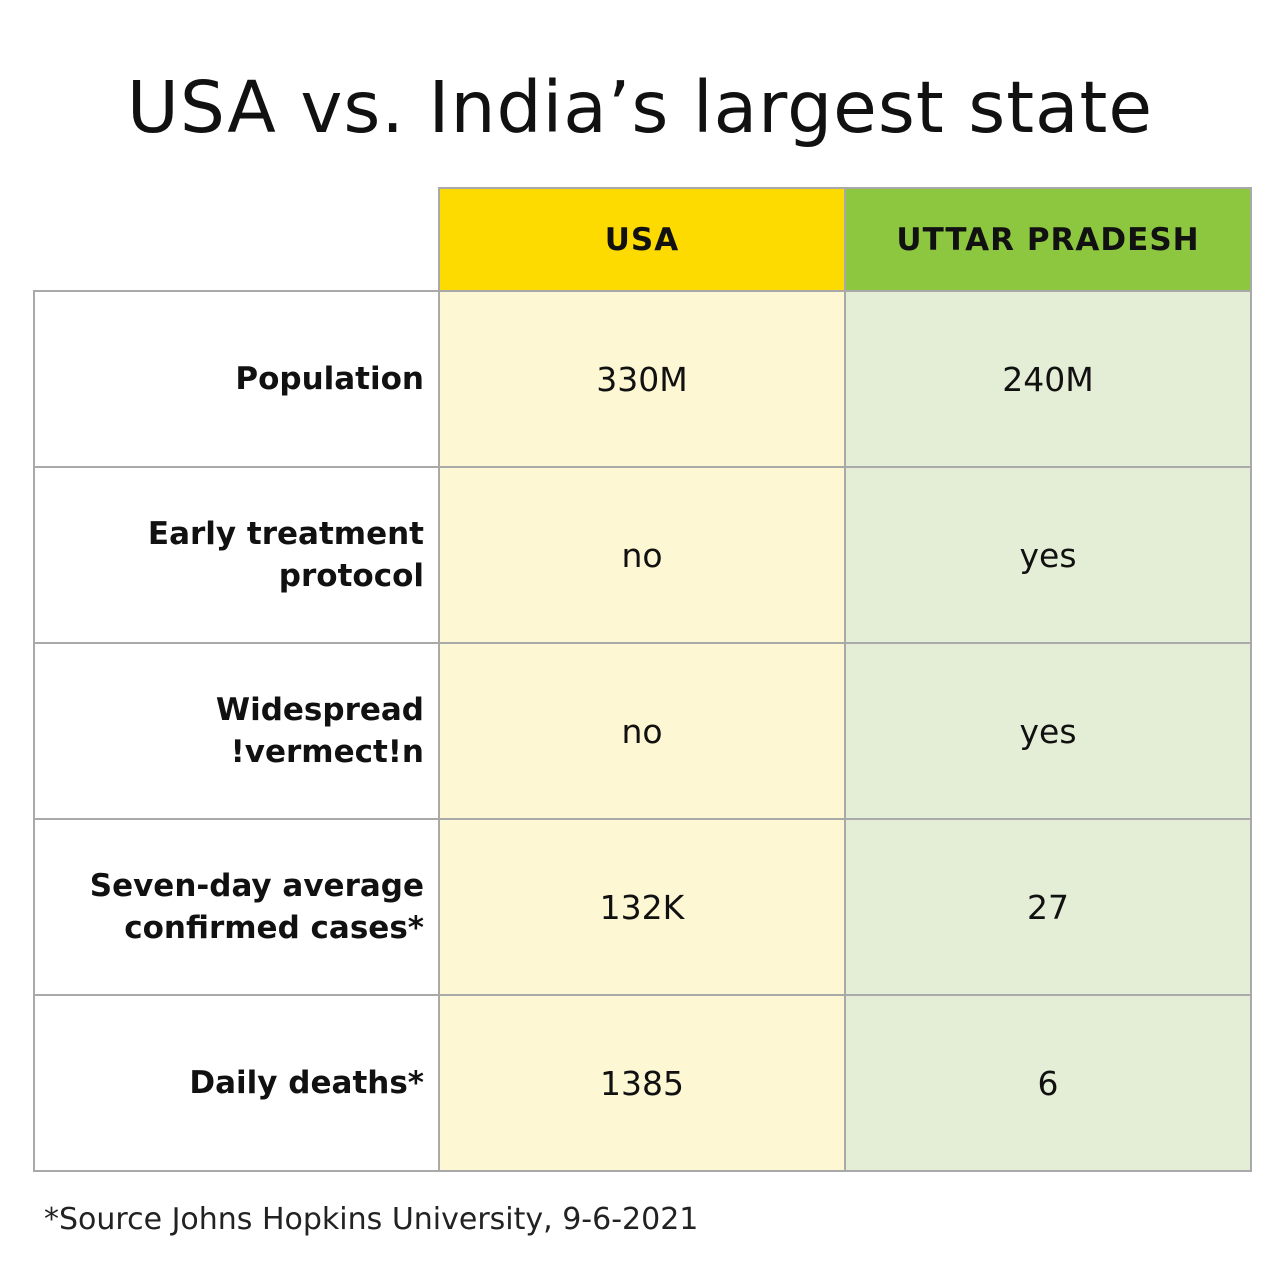 The height and width of the screenshot is (1280, 1280). I want to click on cell-usa: 1385, so click(642, 1083).